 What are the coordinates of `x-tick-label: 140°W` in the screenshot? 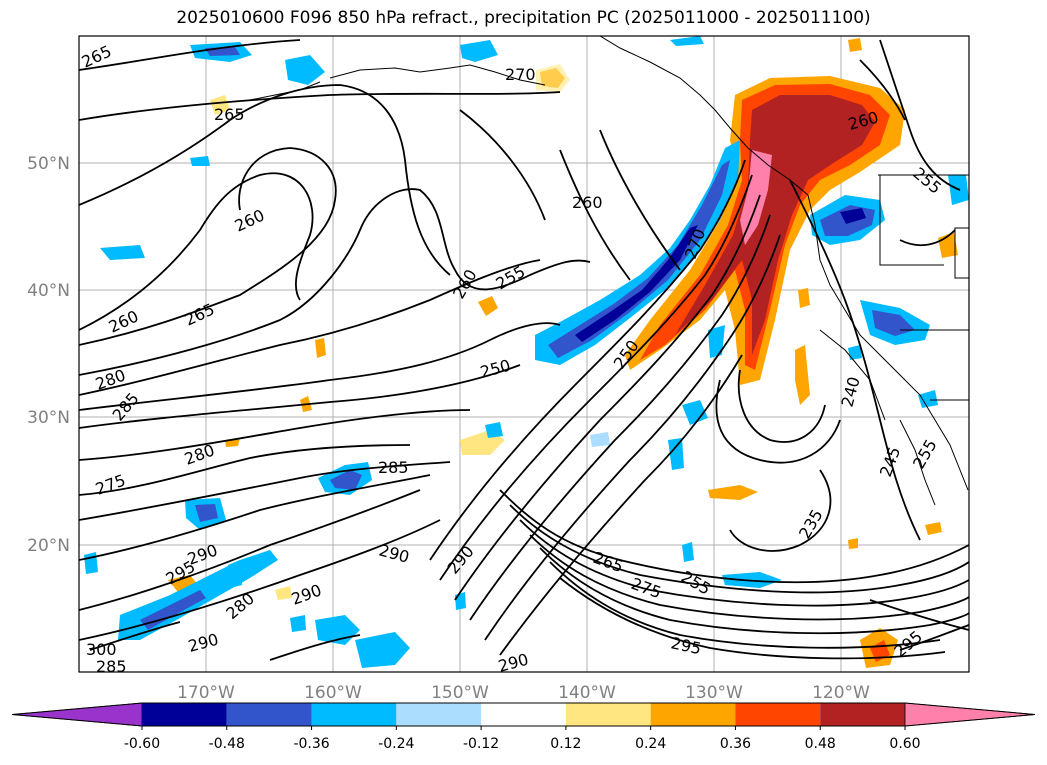 It's located at (587, 693).